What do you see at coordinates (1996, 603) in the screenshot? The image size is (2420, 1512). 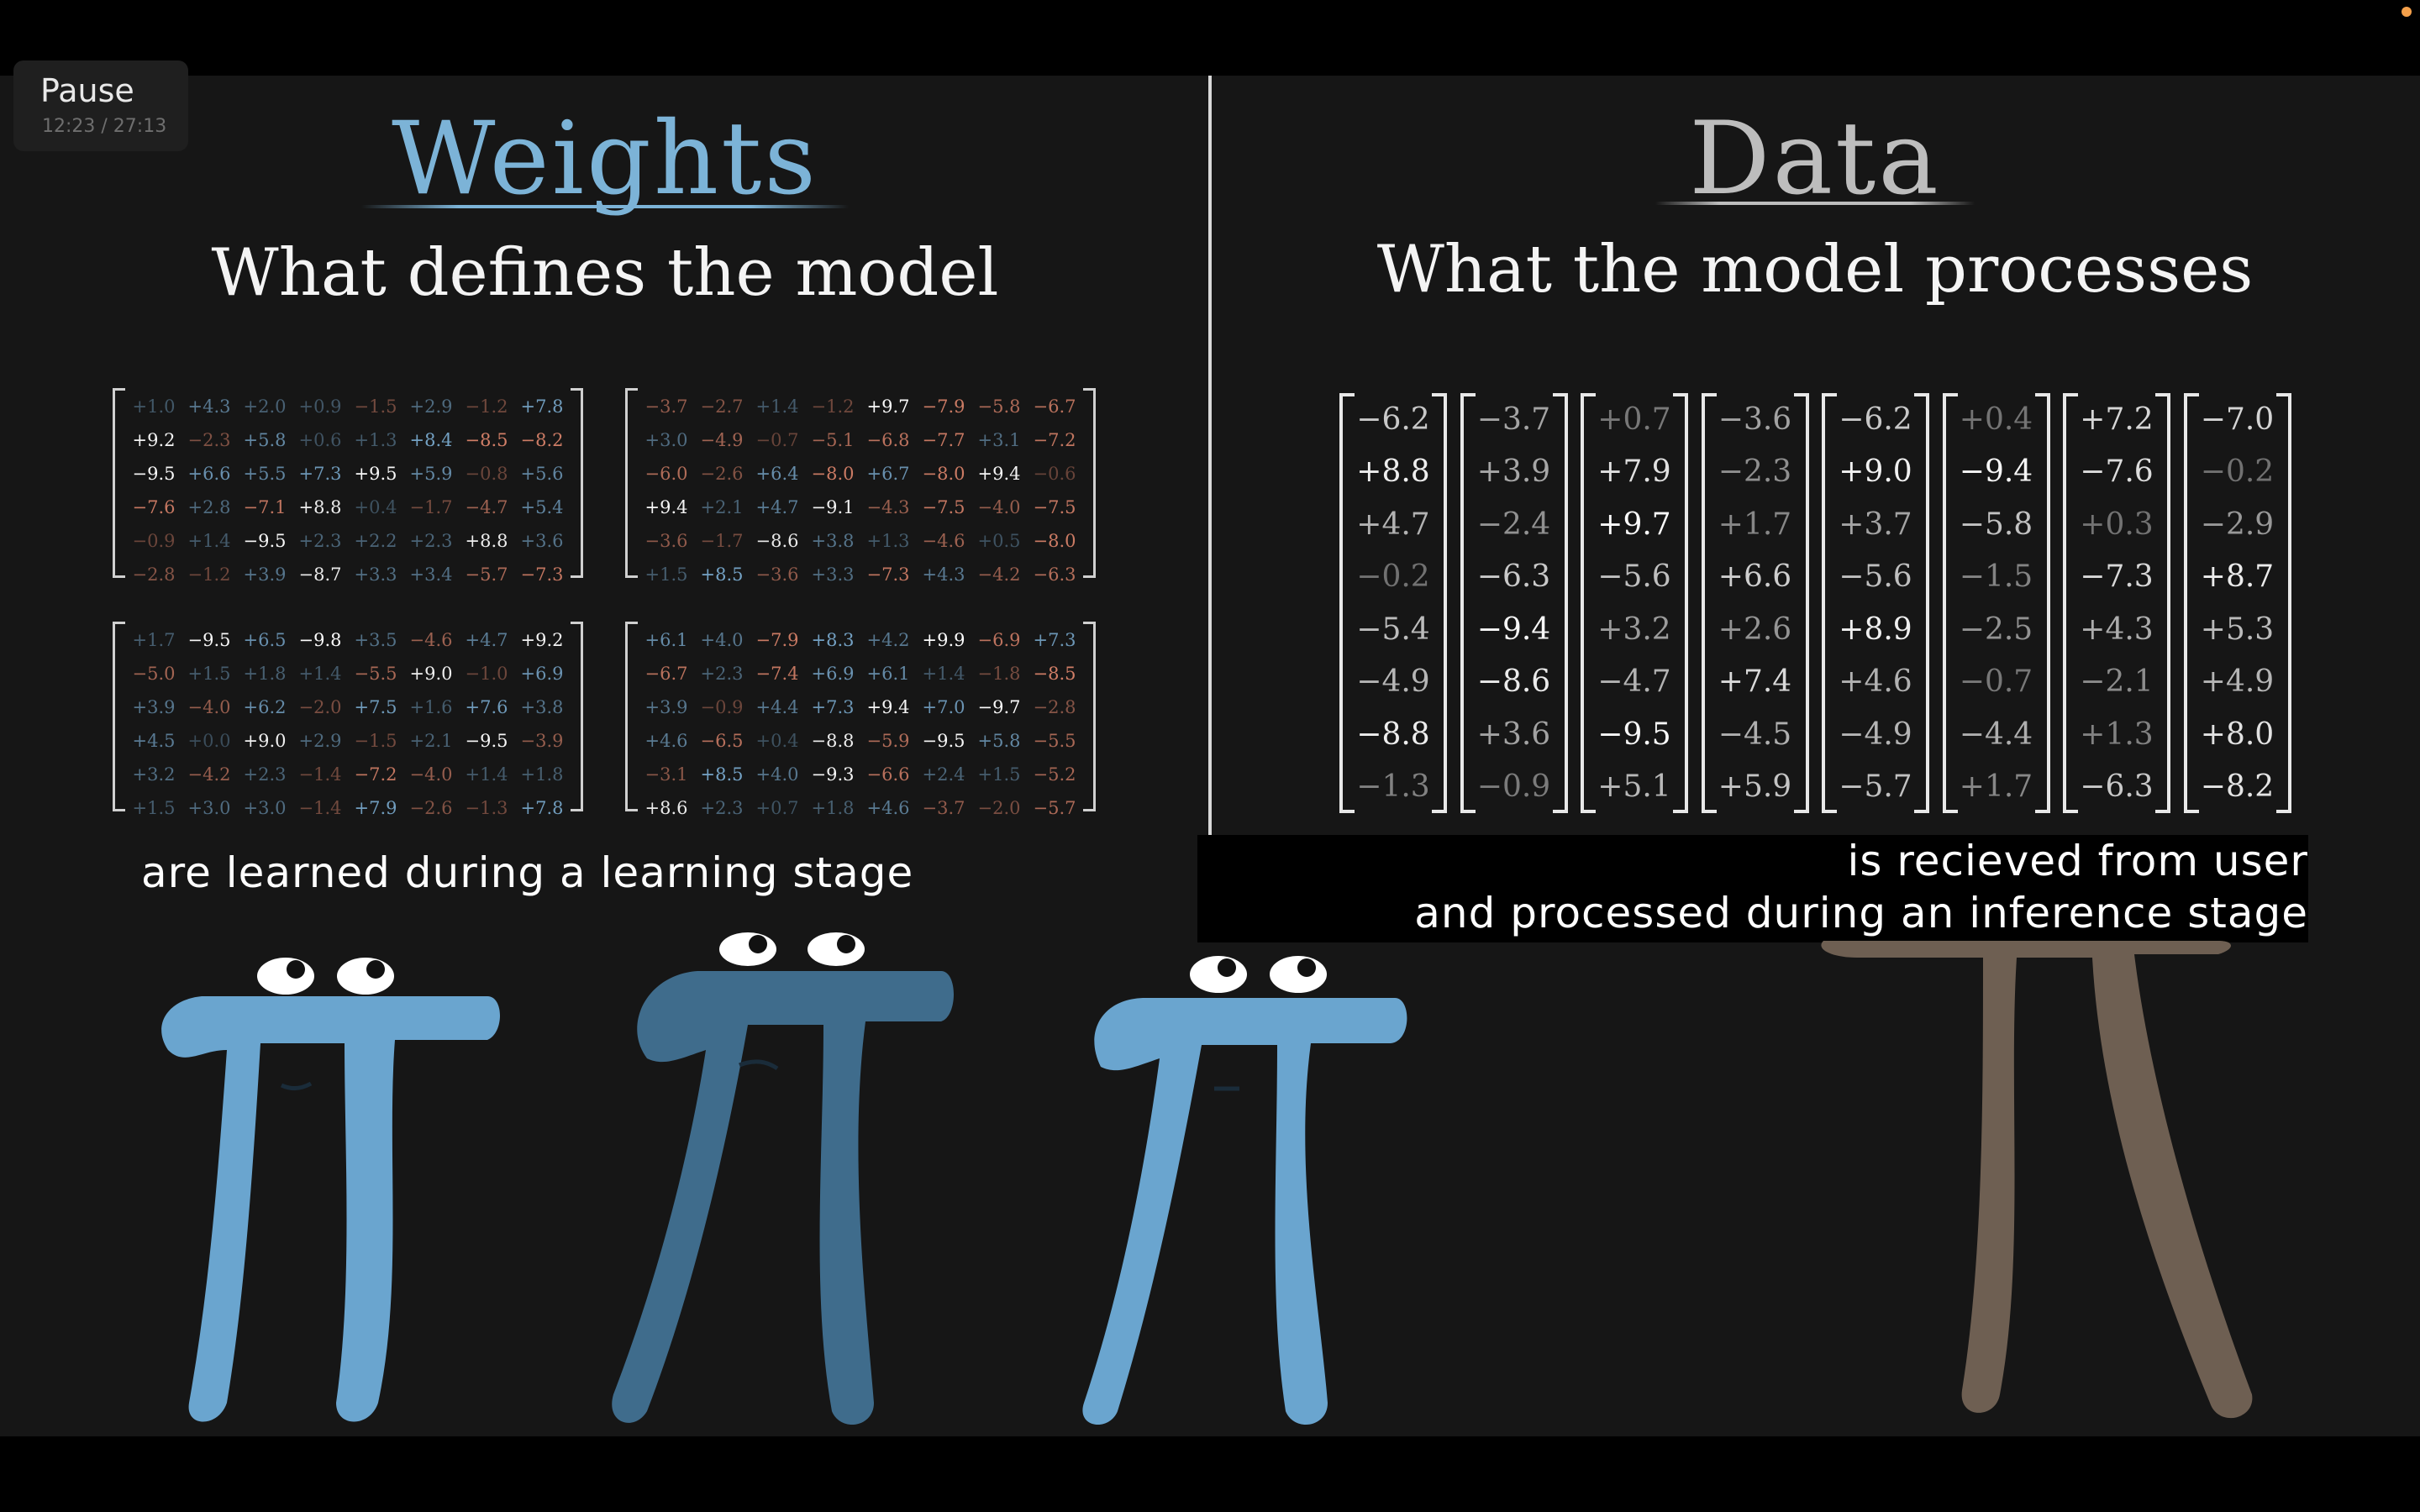 I see `data-vector: +0.4 −9.4 −5.8 −1.5 −2.5 −0.7 −4.4 +1.7` at bounding box center [1996, 603].